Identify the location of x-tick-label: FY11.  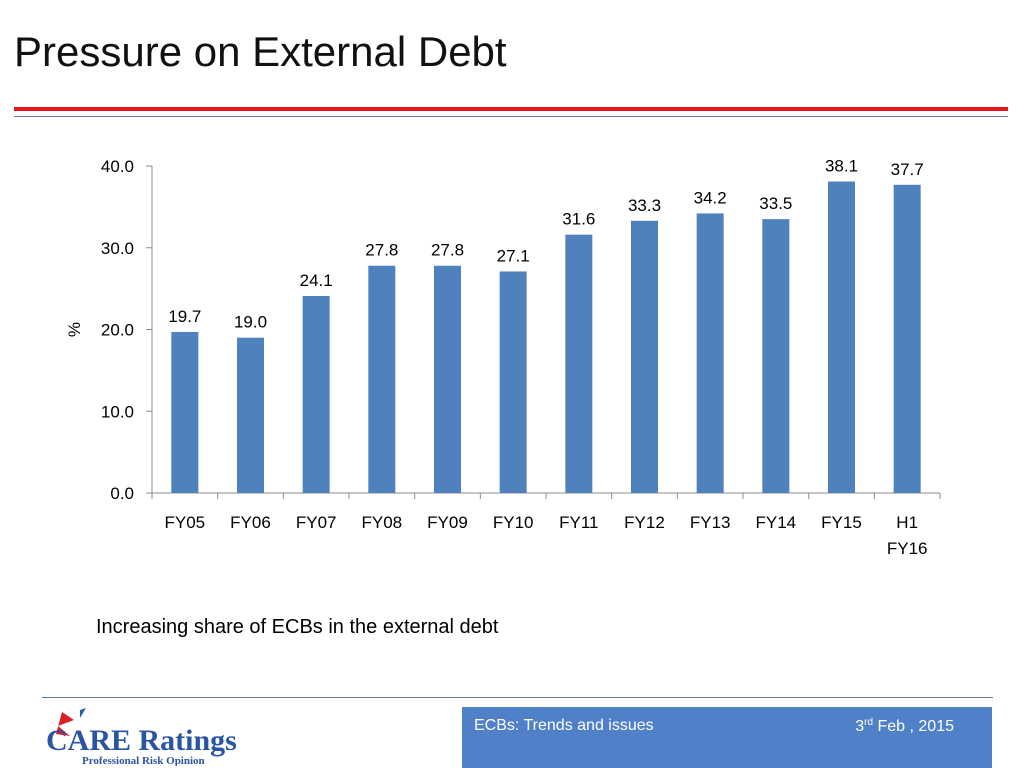
(578, 522).